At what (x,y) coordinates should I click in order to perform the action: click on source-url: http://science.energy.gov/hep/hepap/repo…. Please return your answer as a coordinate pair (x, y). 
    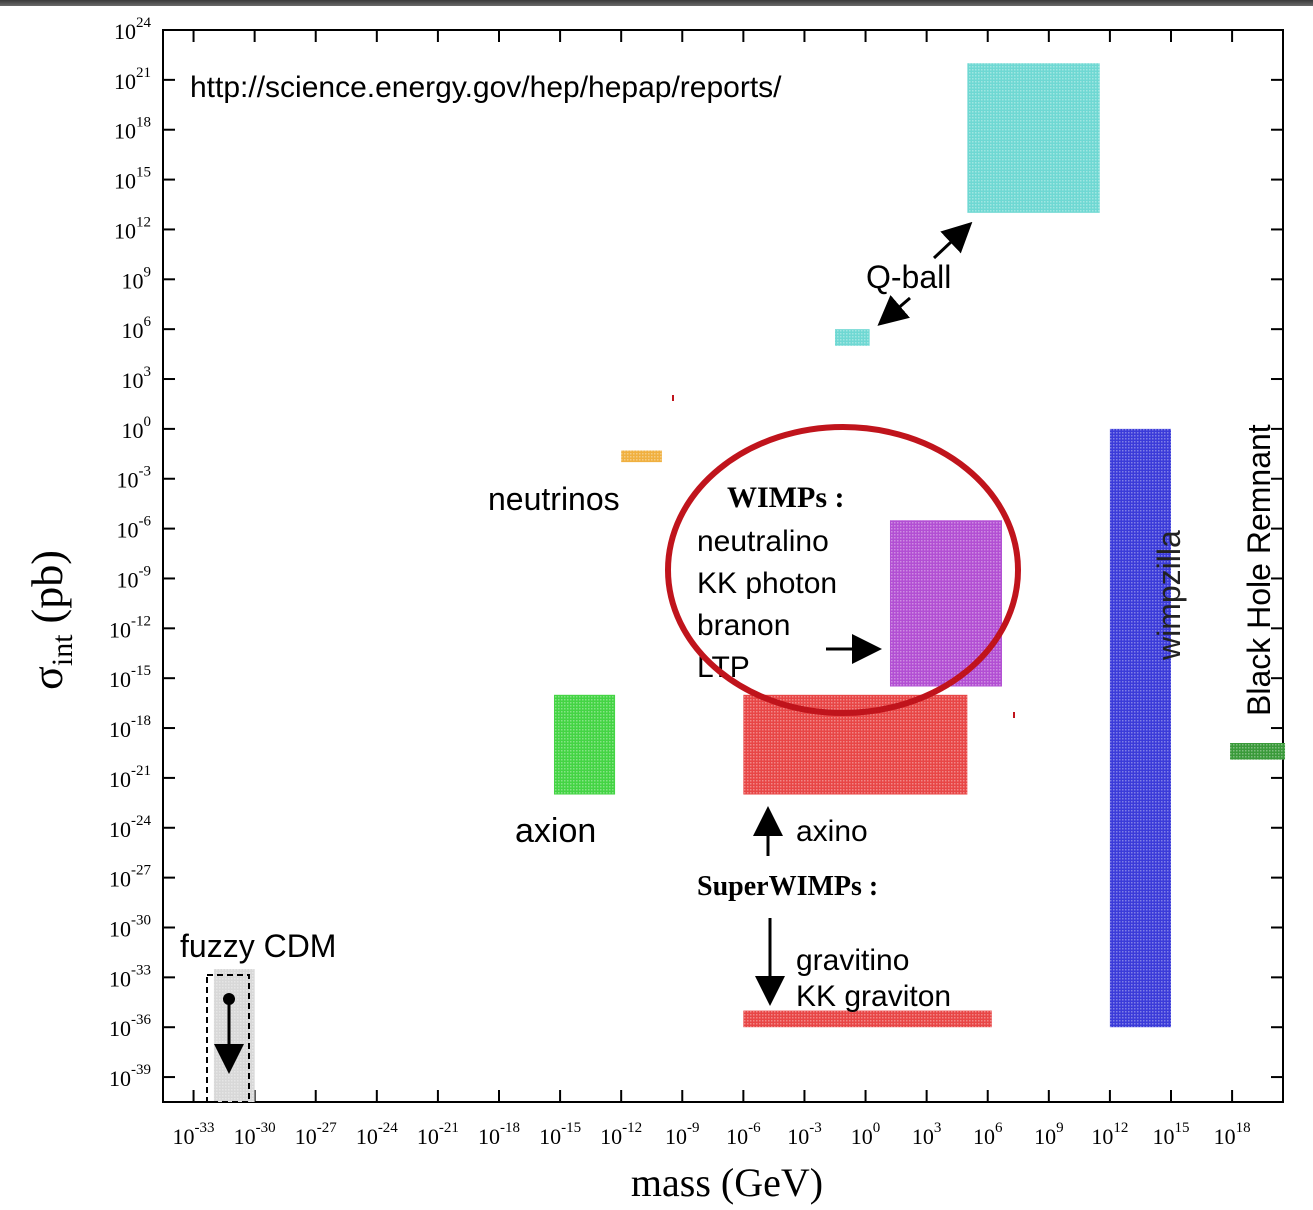
    Looking at the image, I should click on (486, 87).